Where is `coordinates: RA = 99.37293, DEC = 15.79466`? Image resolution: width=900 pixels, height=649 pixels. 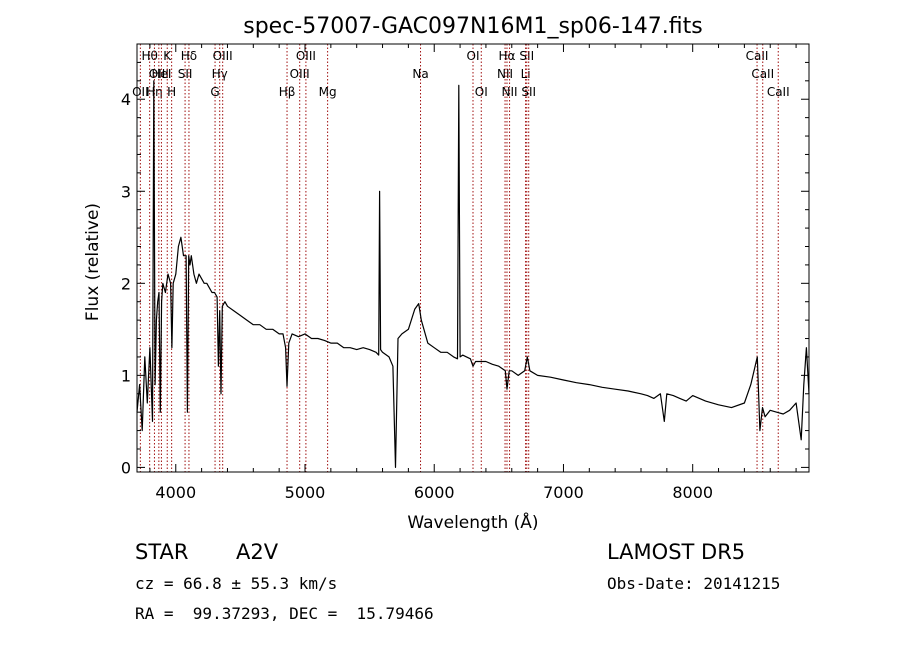 coordinates: RA = 99.37293, DEC = 15.79466 is located at coordinates (284, 613).